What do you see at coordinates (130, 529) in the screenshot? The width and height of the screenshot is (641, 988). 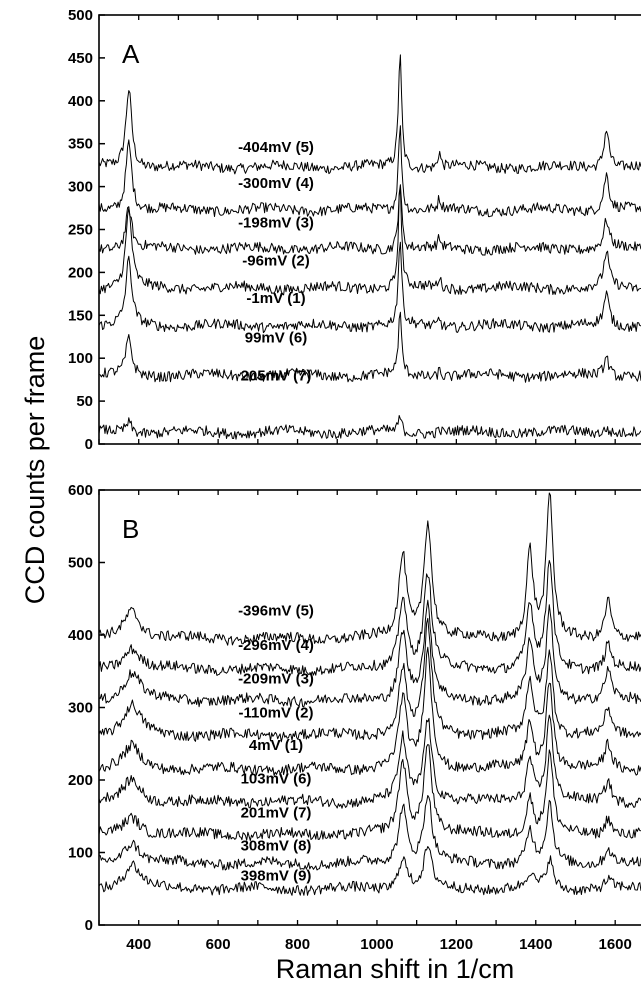 I see `panel-letter: B` at bounding box center [130, 529].